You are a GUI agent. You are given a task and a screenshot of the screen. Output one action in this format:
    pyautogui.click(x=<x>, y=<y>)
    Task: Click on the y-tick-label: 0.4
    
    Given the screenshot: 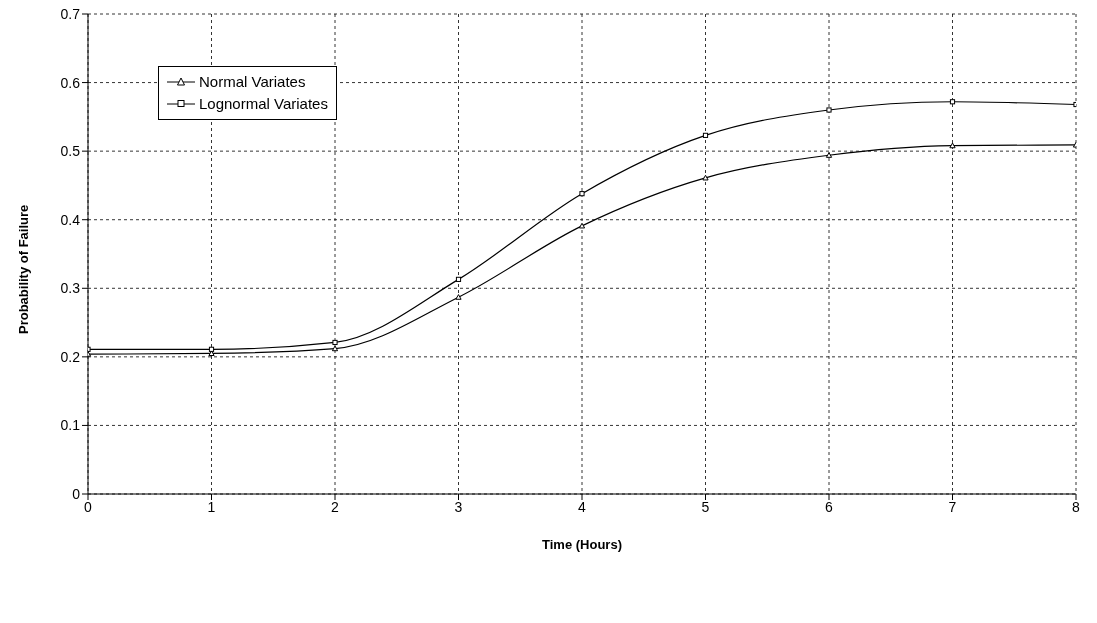 What is the action you would take?
    pyautogui.click(x=70, y=219)
    